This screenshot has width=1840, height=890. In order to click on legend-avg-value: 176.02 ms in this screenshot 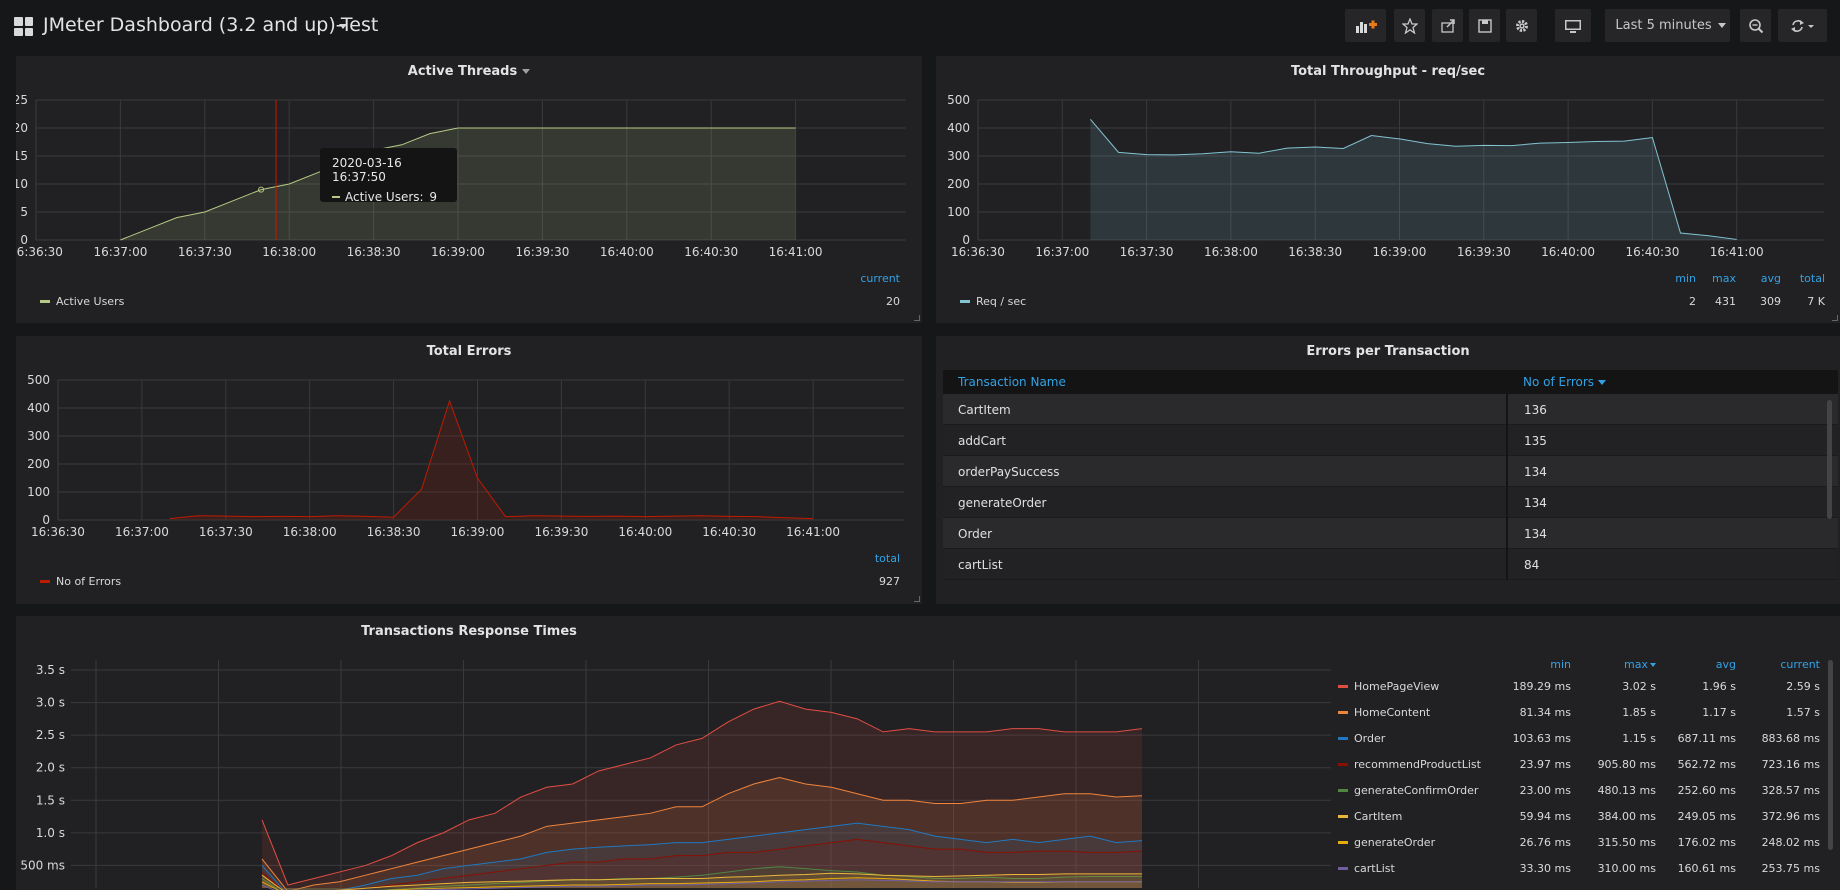, I will do `click(1706, 842)`.